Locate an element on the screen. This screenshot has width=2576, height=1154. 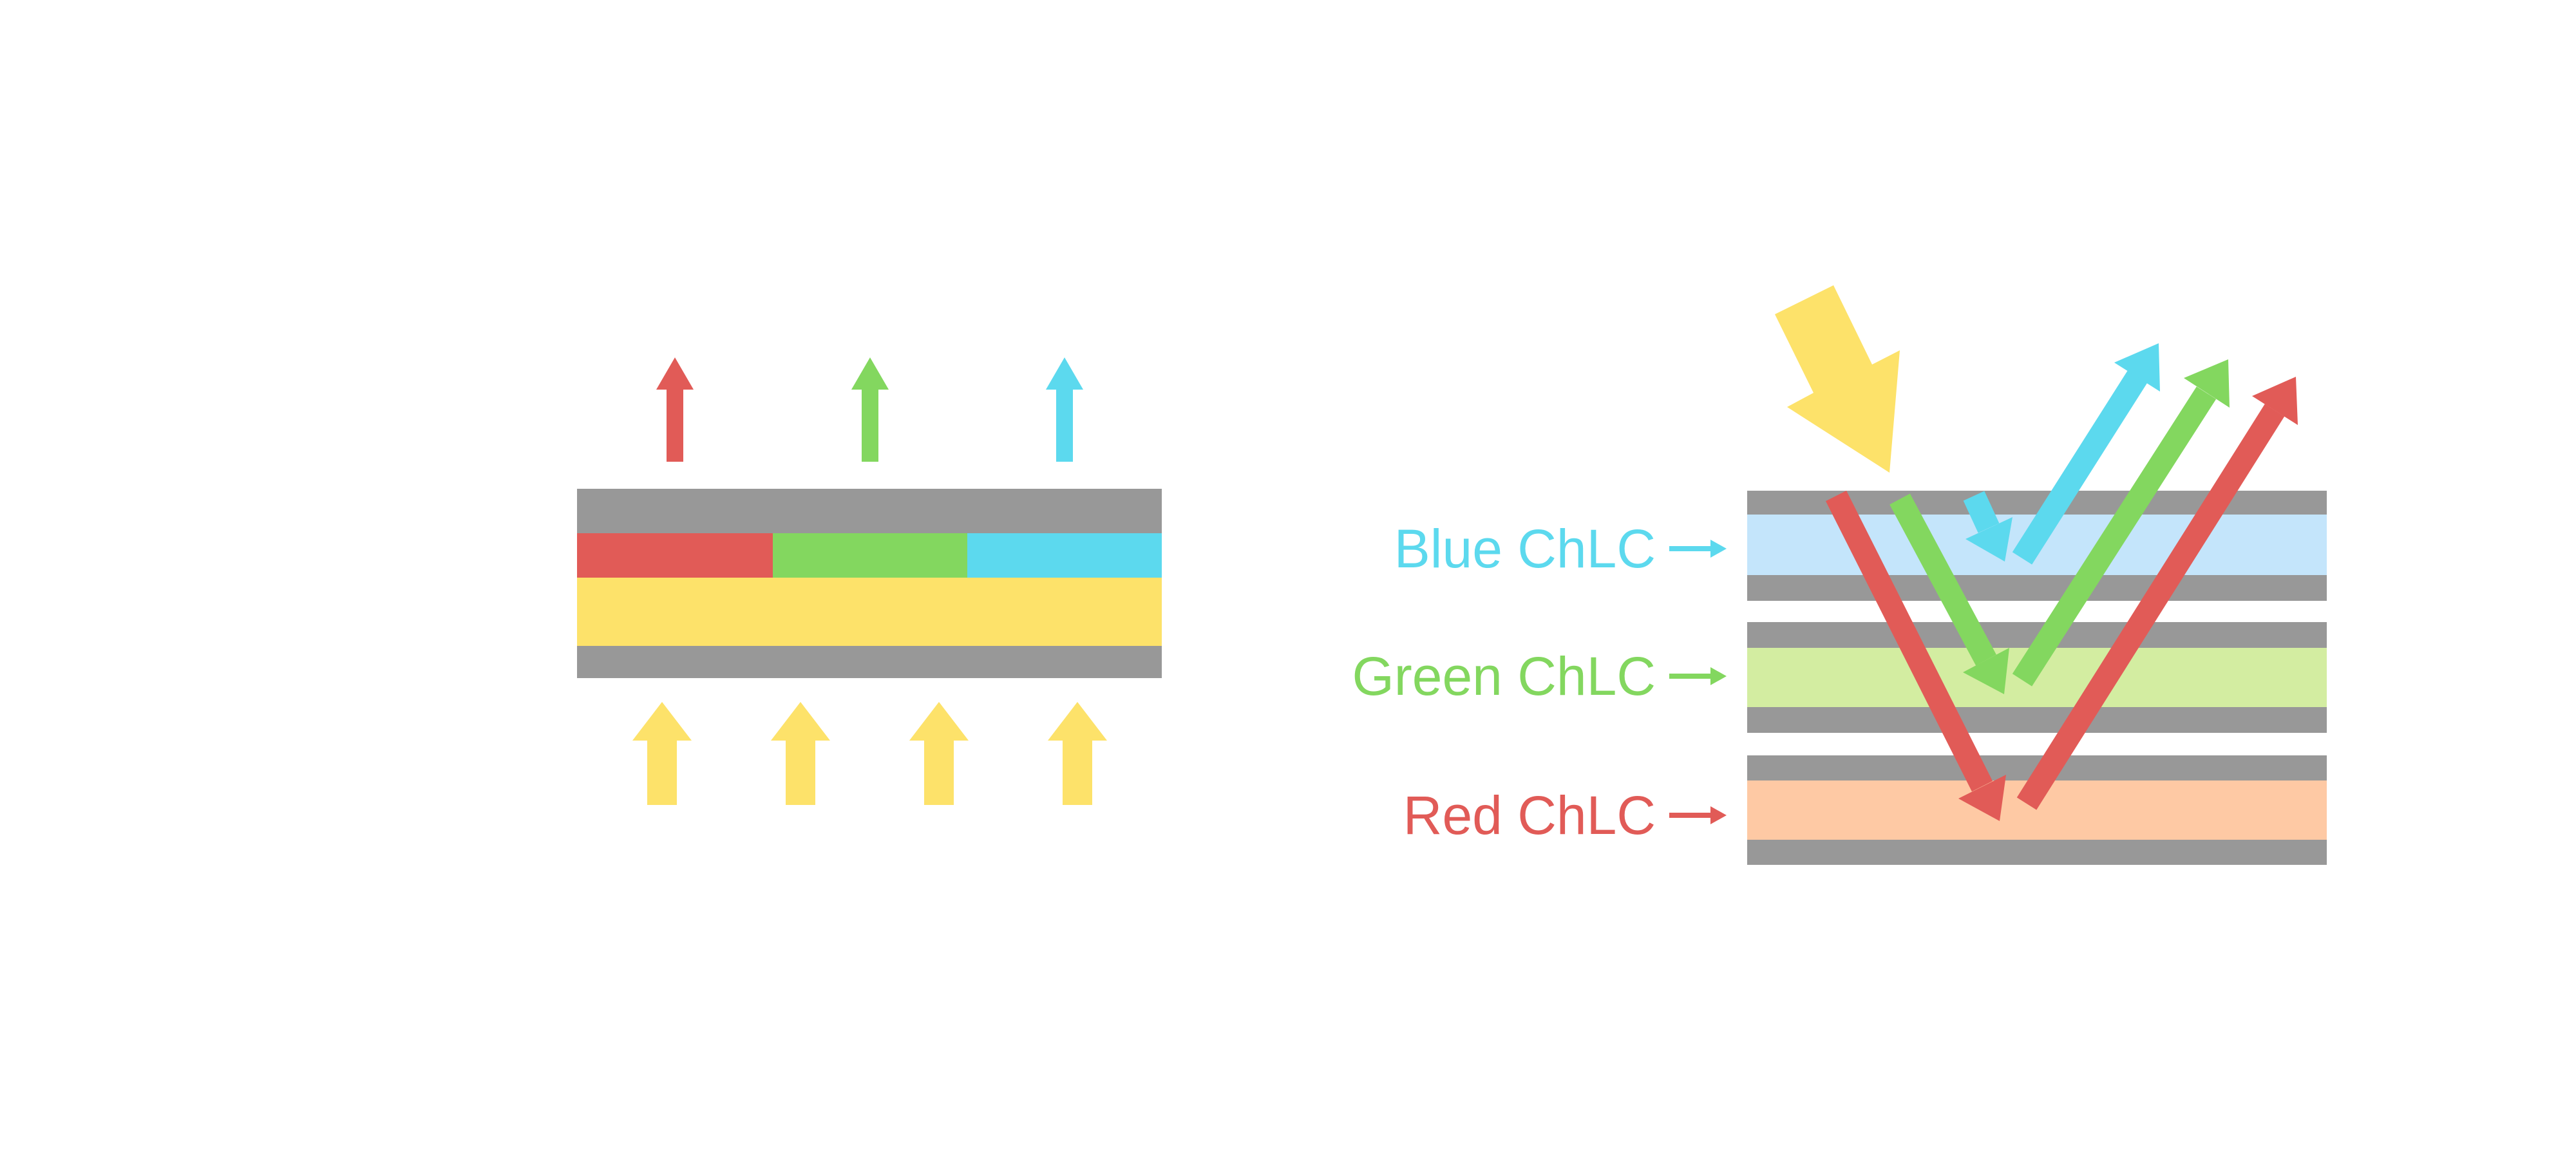
cyan-ray-down is located at coordinates (1981, 512).